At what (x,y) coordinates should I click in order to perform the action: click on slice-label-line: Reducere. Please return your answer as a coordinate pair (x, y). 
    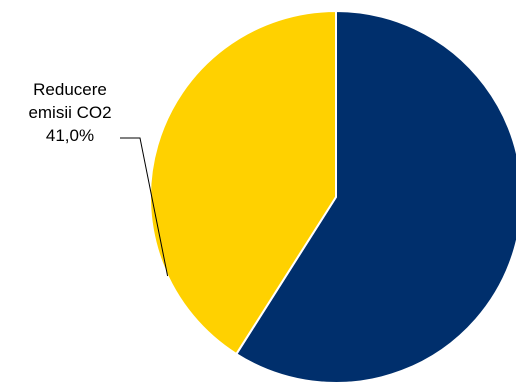
    Looking at the image, I should click on (70, 89).